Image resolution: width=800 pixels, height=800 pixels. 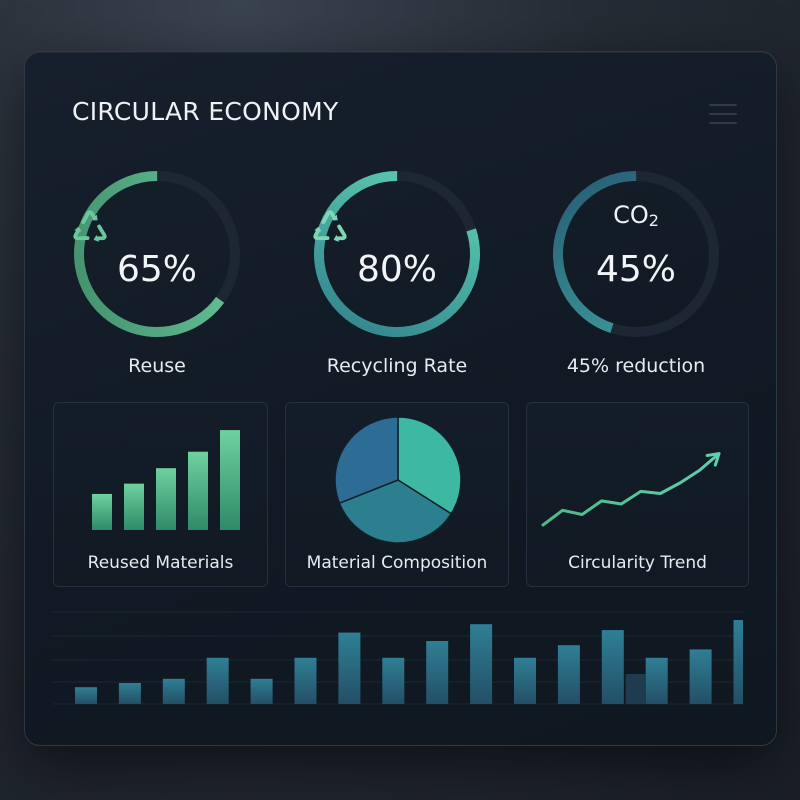 What do you see at coordinates (723, 114) in the screenshot?
I see `hamburger-menu-icon` at bounding box center [723, 114].